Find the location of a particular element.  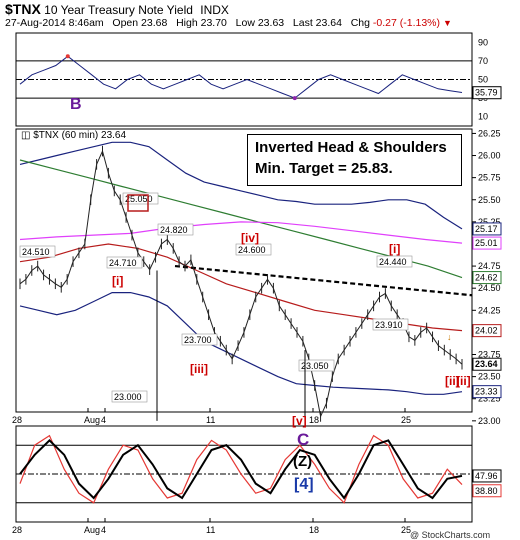

y-tick-label: 25.75 is located at coordinates (489, 178).